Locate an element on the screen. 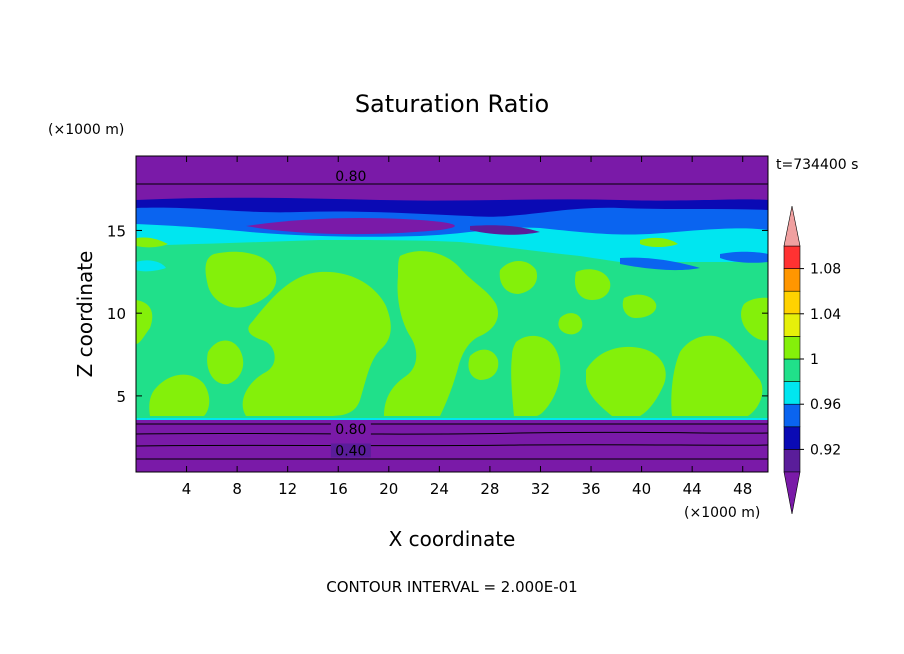 This screenshot has width=904, height=654. y-tick-label: 5 is located at coordinates (121, 397).